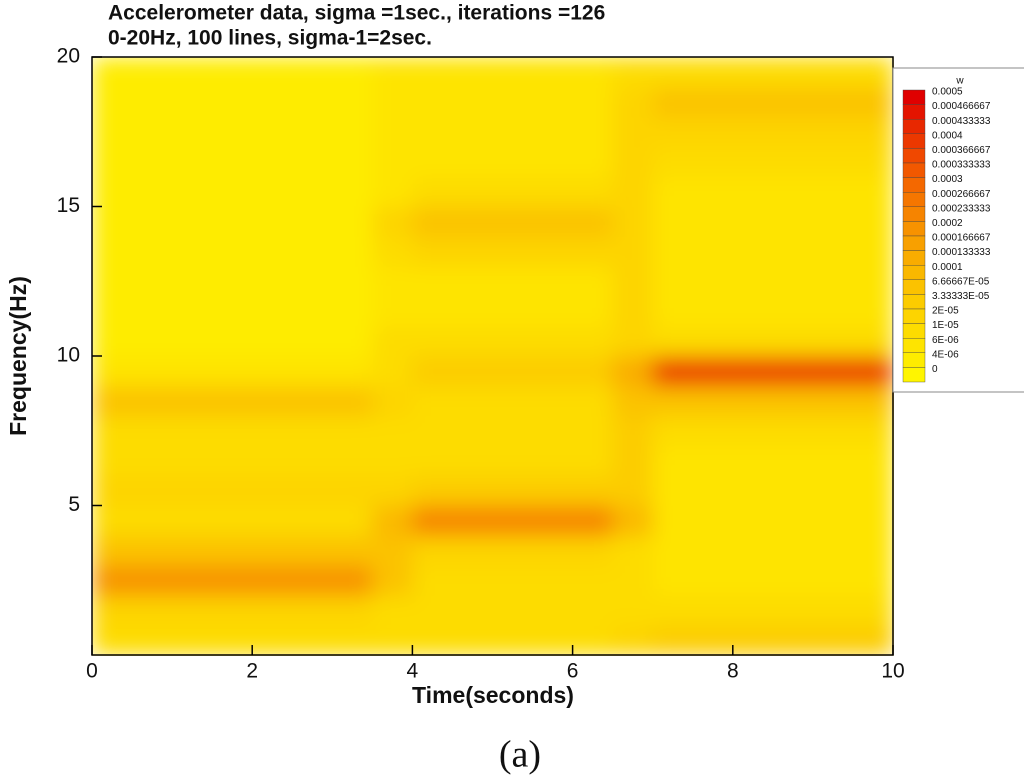 The image size is (1024, 783). Describe the element at coordinates (961, 121) in the screenshot. I see `legend-label: 0.000433333` at that location.